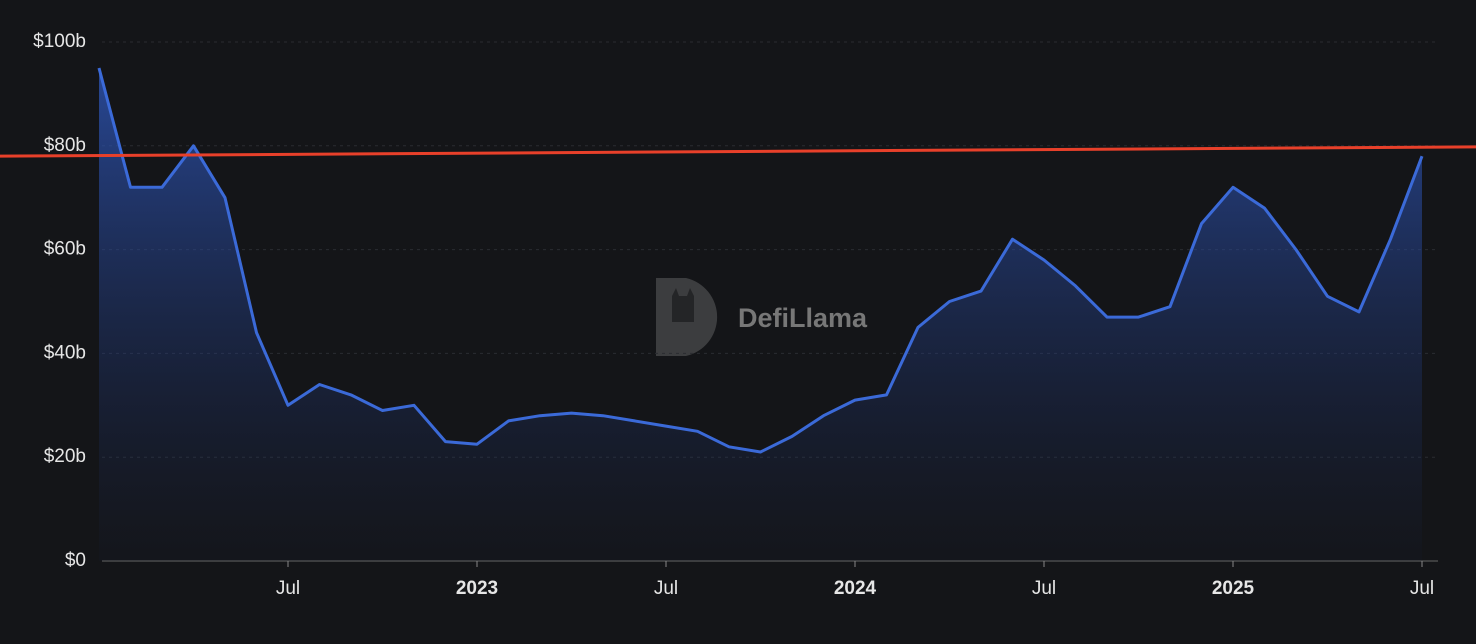 The height and width of the screenshot is (644, 1476). I want to click on watermark-logo, so click(687, 317).